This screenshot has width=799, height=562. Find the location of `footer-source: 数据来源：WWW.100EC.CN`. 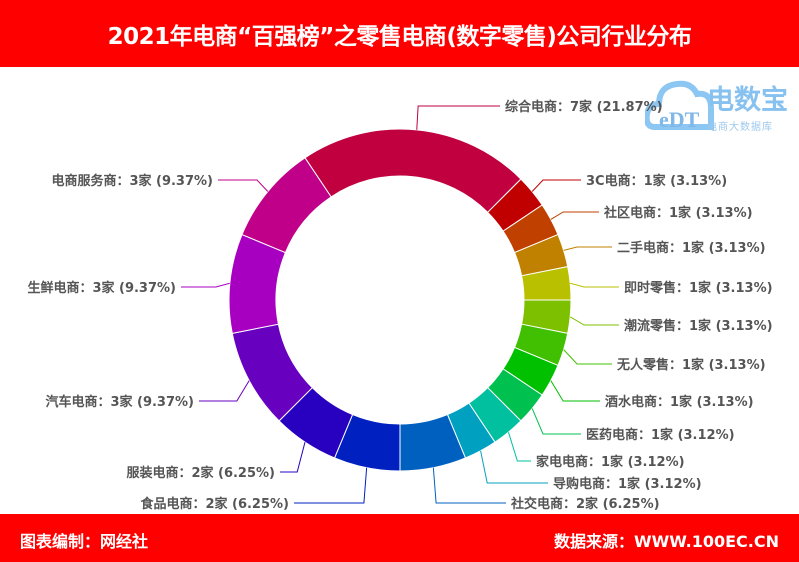

footer-source: 数据来源：WWW.100EC.CN is located at coordinates (666, 541).